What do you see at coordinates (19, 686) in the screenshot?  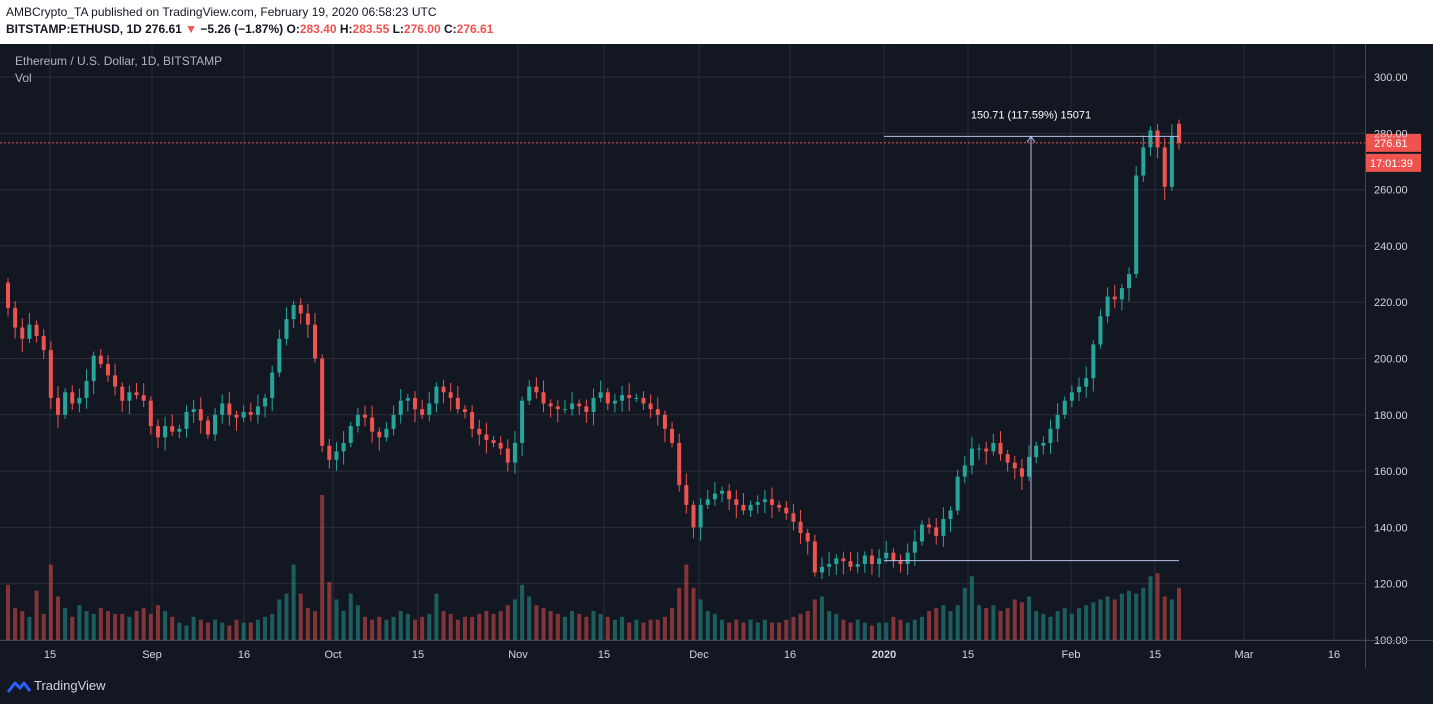 I see `tradingview-logo-icon` at bounding box center [19, 686].